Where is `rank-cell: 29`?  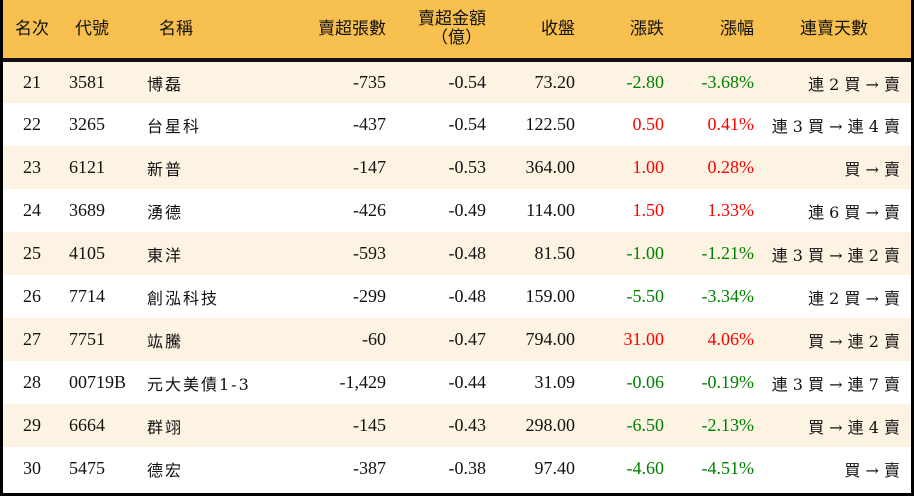
rank-cell: 29 is located at coordinates (32, 425).